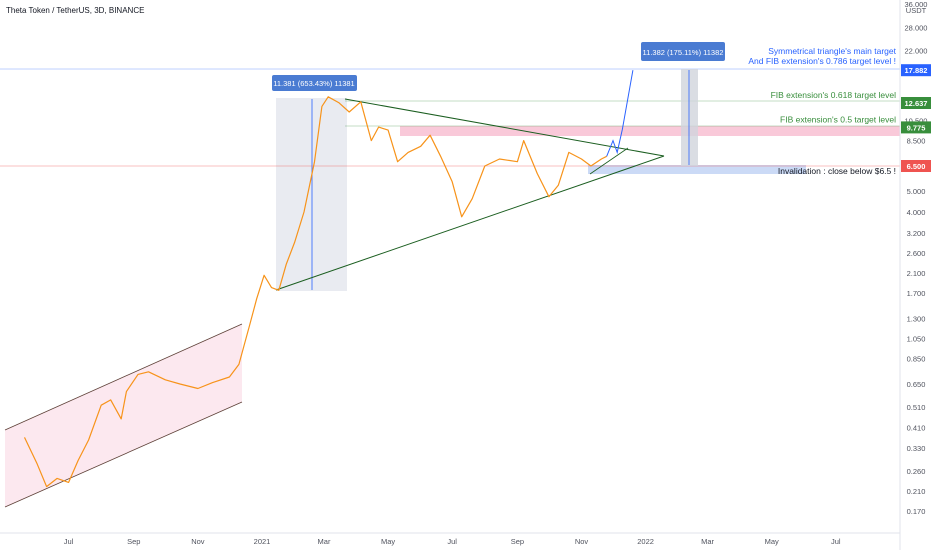 This screenshot has width=932, height=550. Describe the element at coordinates (123, 377) in the screenshot. I see `channel-upper-line` at that location.